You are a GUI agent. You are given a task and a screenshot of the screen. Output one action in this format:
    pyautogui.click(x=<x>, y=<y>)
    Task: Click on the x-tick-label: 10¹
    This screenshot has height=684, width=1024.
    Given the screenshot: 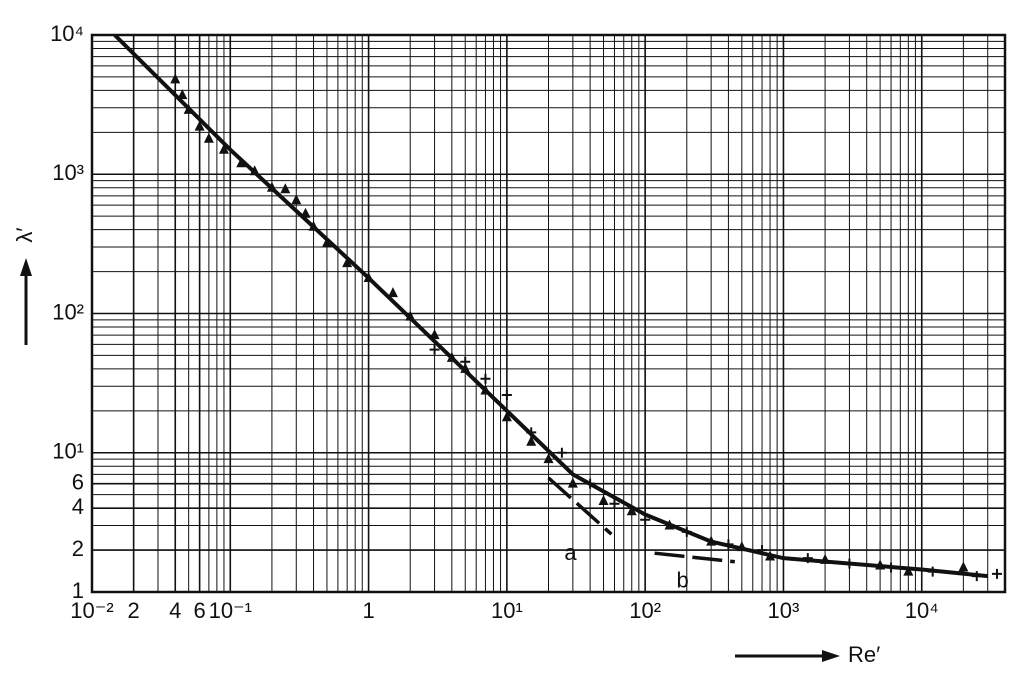 What is the action you would take?
    pyautogui.click(x=507, y=610)
    